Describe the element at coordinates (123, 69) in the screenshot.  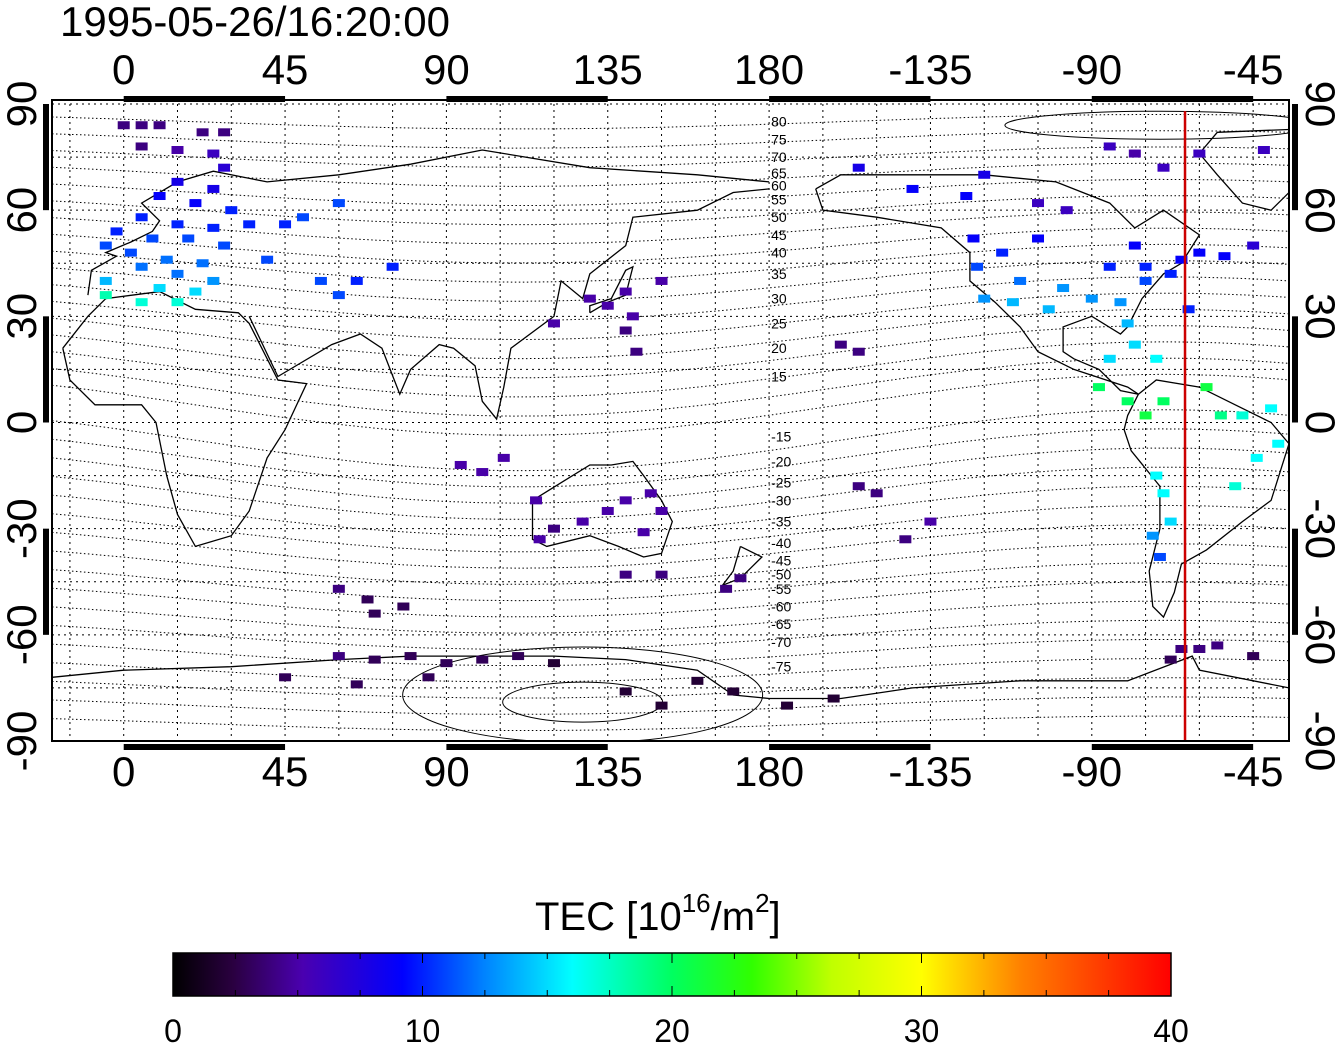
I see `top-lon-label: 0` at that location.